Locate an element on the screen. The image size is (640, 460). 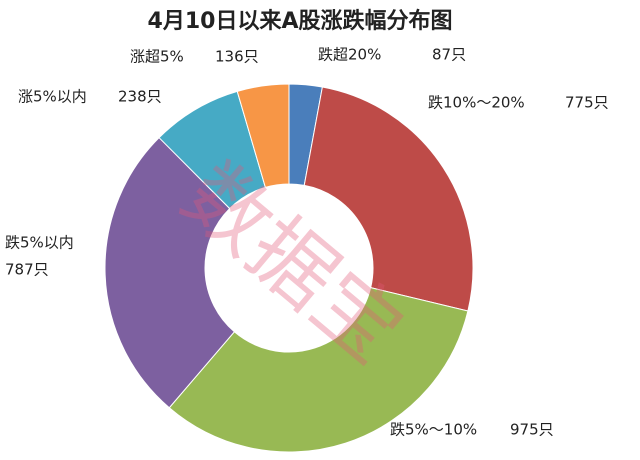
value-label: 775只 is located at coordinates (587, 103).